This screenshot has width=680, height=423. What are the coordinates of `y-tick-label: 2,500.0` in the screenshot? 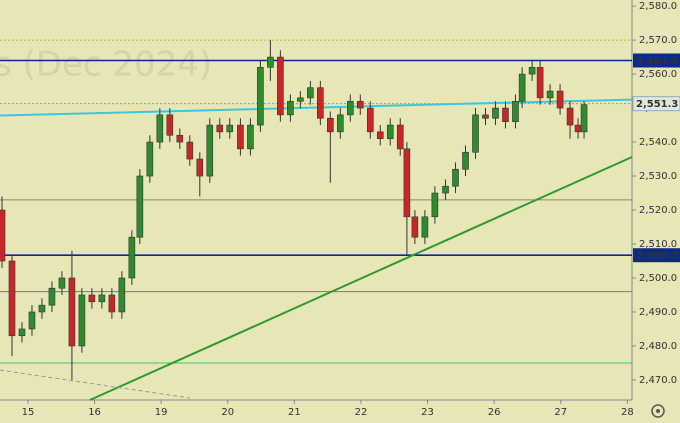 It's located at (658, 278).